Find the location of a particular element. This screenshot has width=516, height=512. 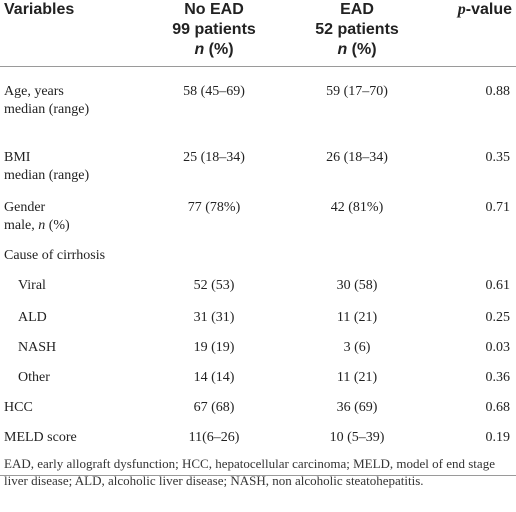

table-row: NASH 19 (19) 3 (6) 0.03 is located at coordinates (258, 344).